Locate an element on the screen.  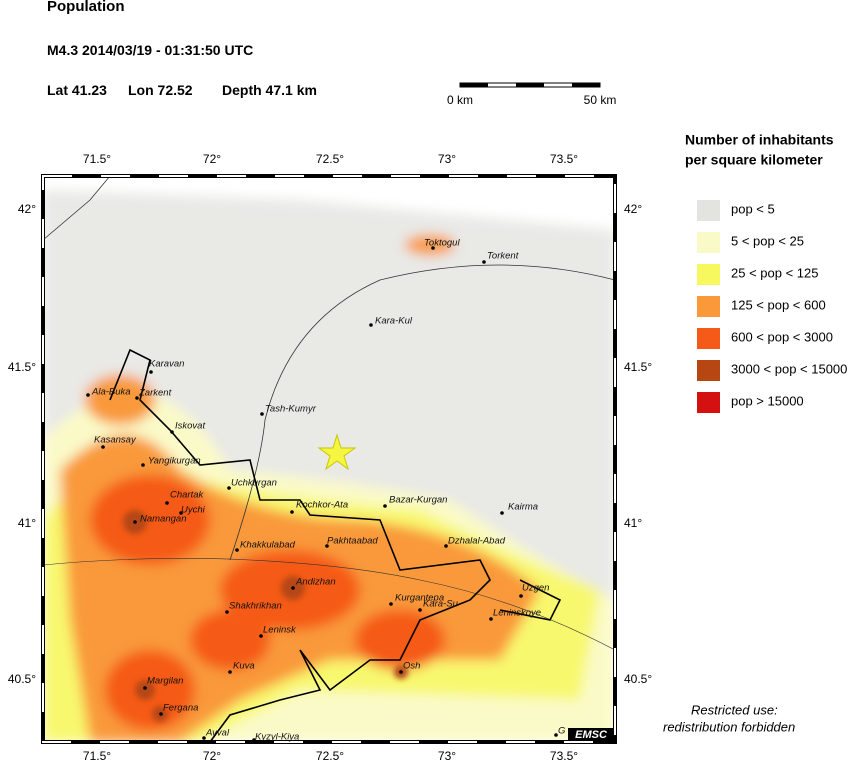
city-label: Uchkurgan is located at coordinates (254, 483).